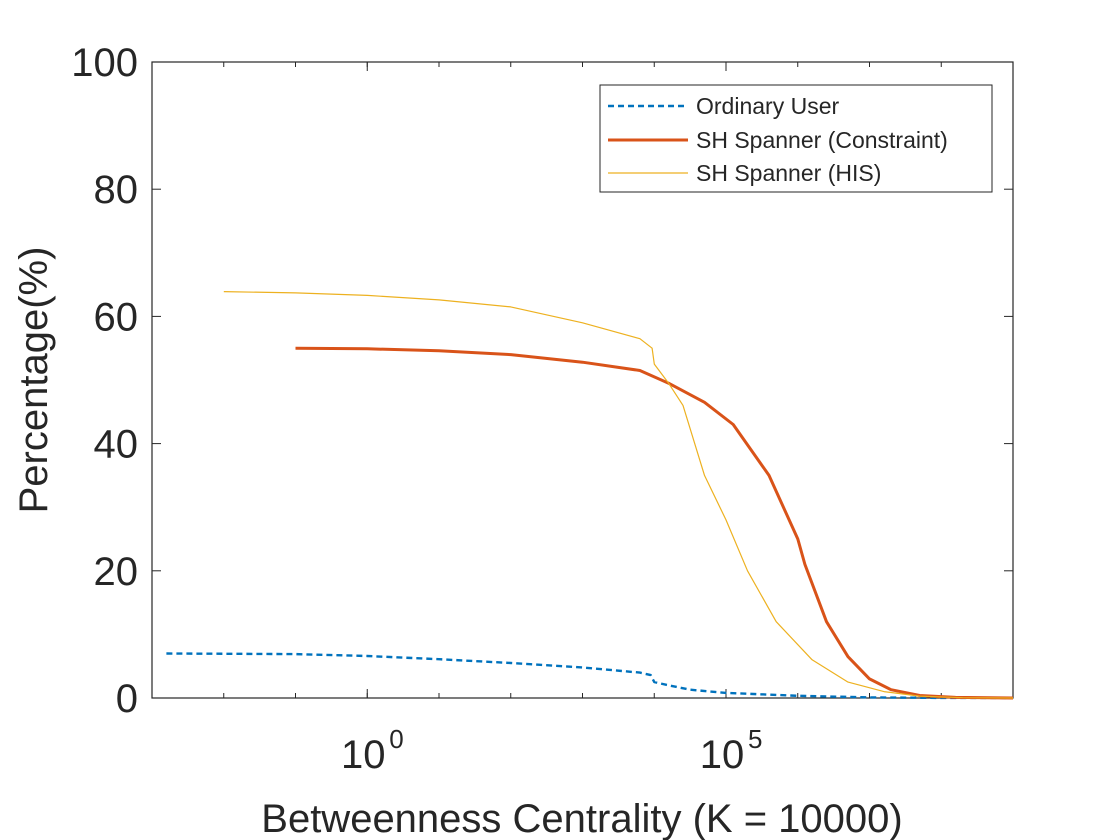 Image resolution: width=1120 pixels, height=840 pixels. Describe the element at coordinates (116, 445) in the screenshot. I see `y-tick-label: 40` at that location.